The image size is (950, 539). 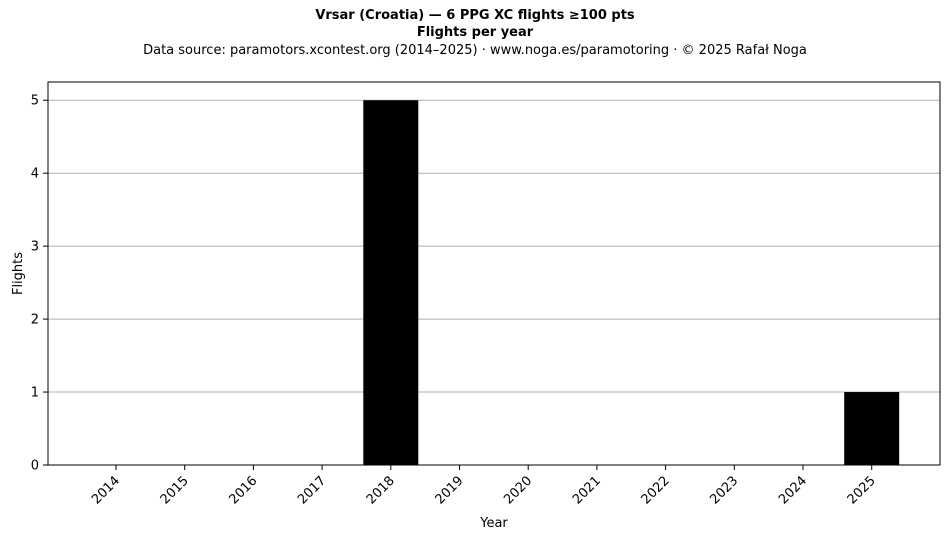 I want to click on y-tick-label-0: 0, so click(x=35, y=466).